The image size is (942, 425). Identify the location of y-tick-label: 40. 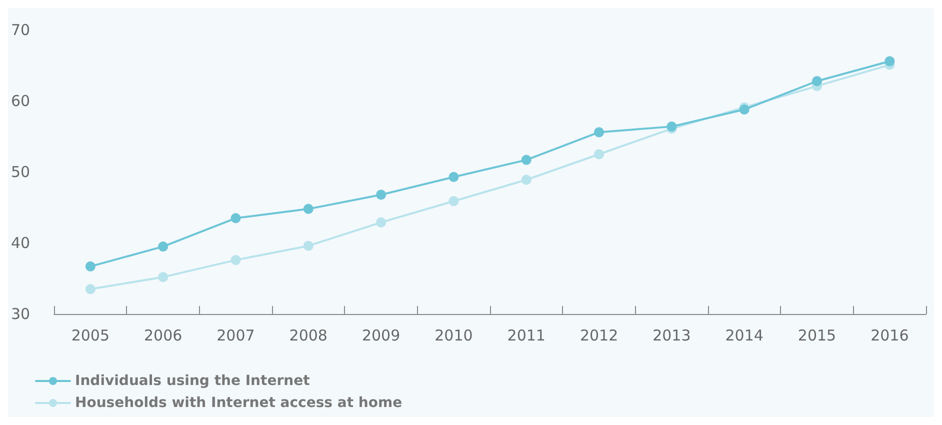
(20, 243).